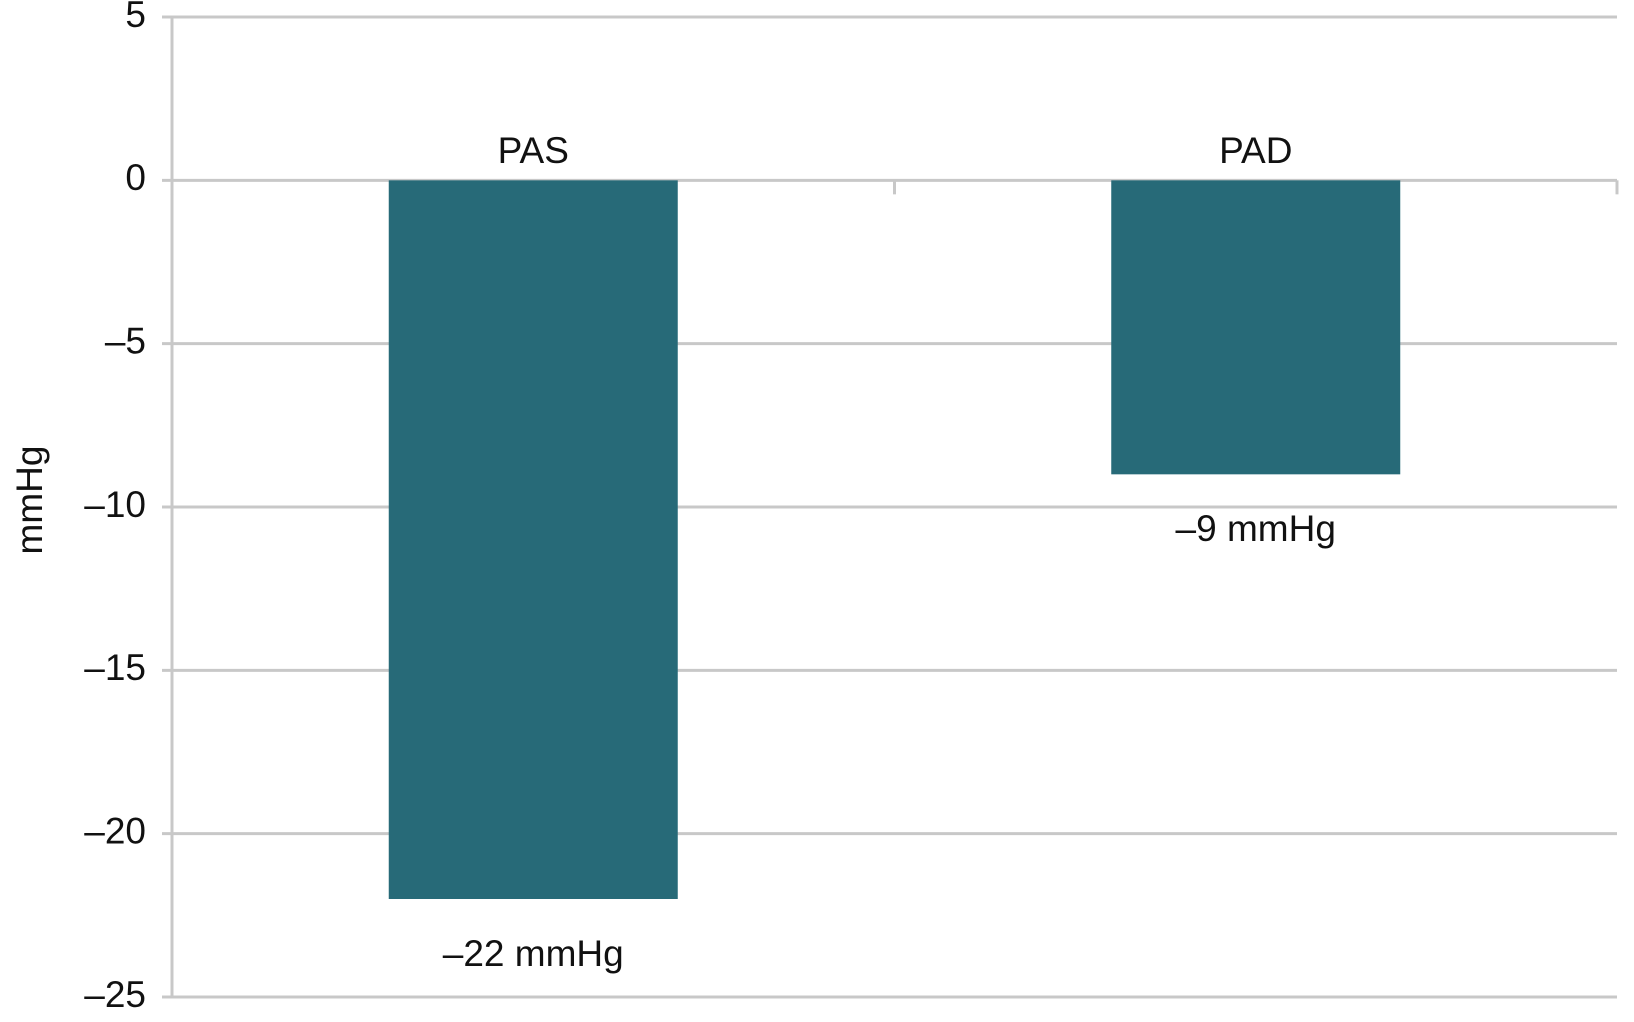 The image size is (1634, 1022). What do you see at coordinates (29, 500) in the screenshot?
I see `y-axis-label: mmHg` at bounding box center [29, 500].